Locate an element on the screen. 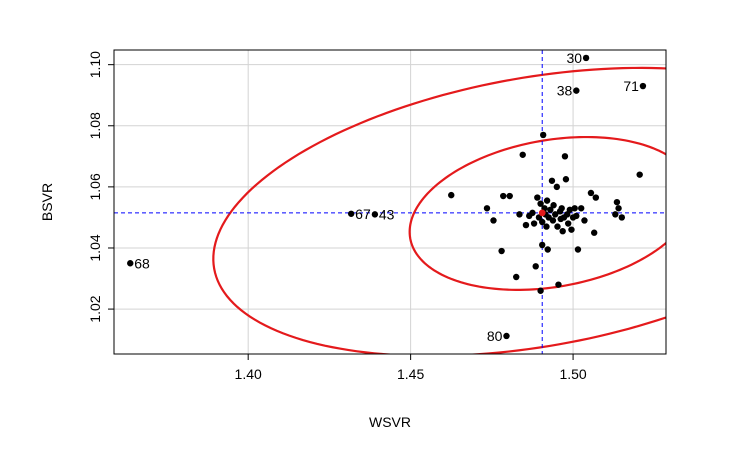 Image resolution: width=745 pixels, height=450 pixels. x-tick-label: 1.50 is located at coordinates (572, 374).